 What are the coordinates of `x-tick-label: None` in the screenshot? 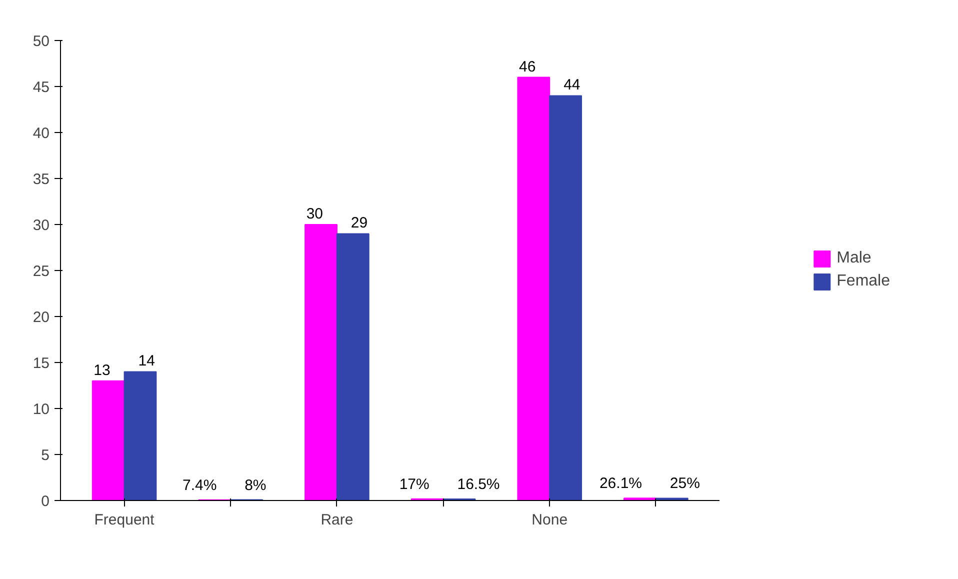 It's located at (550, 520).